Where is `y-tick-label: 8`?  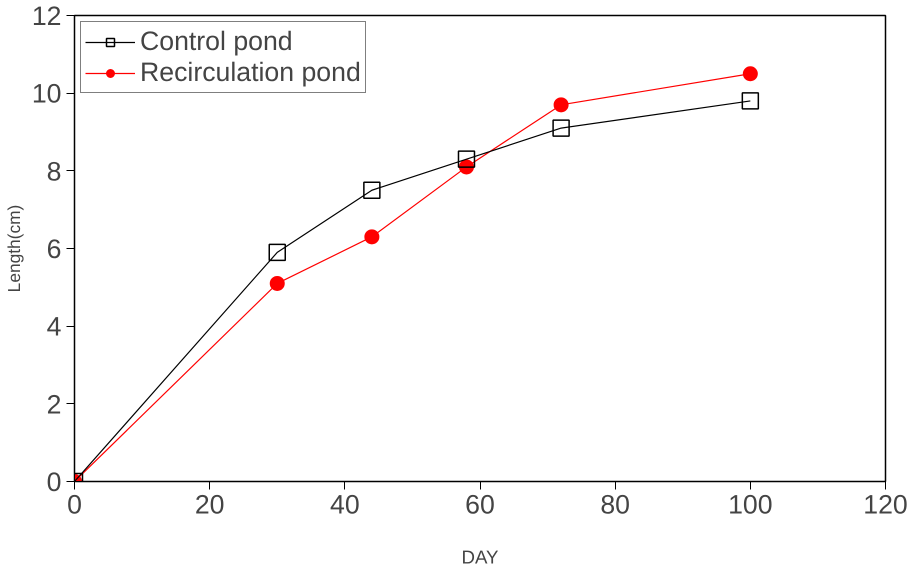 y-tick-label: 8 is located at coordinates (54, 171).